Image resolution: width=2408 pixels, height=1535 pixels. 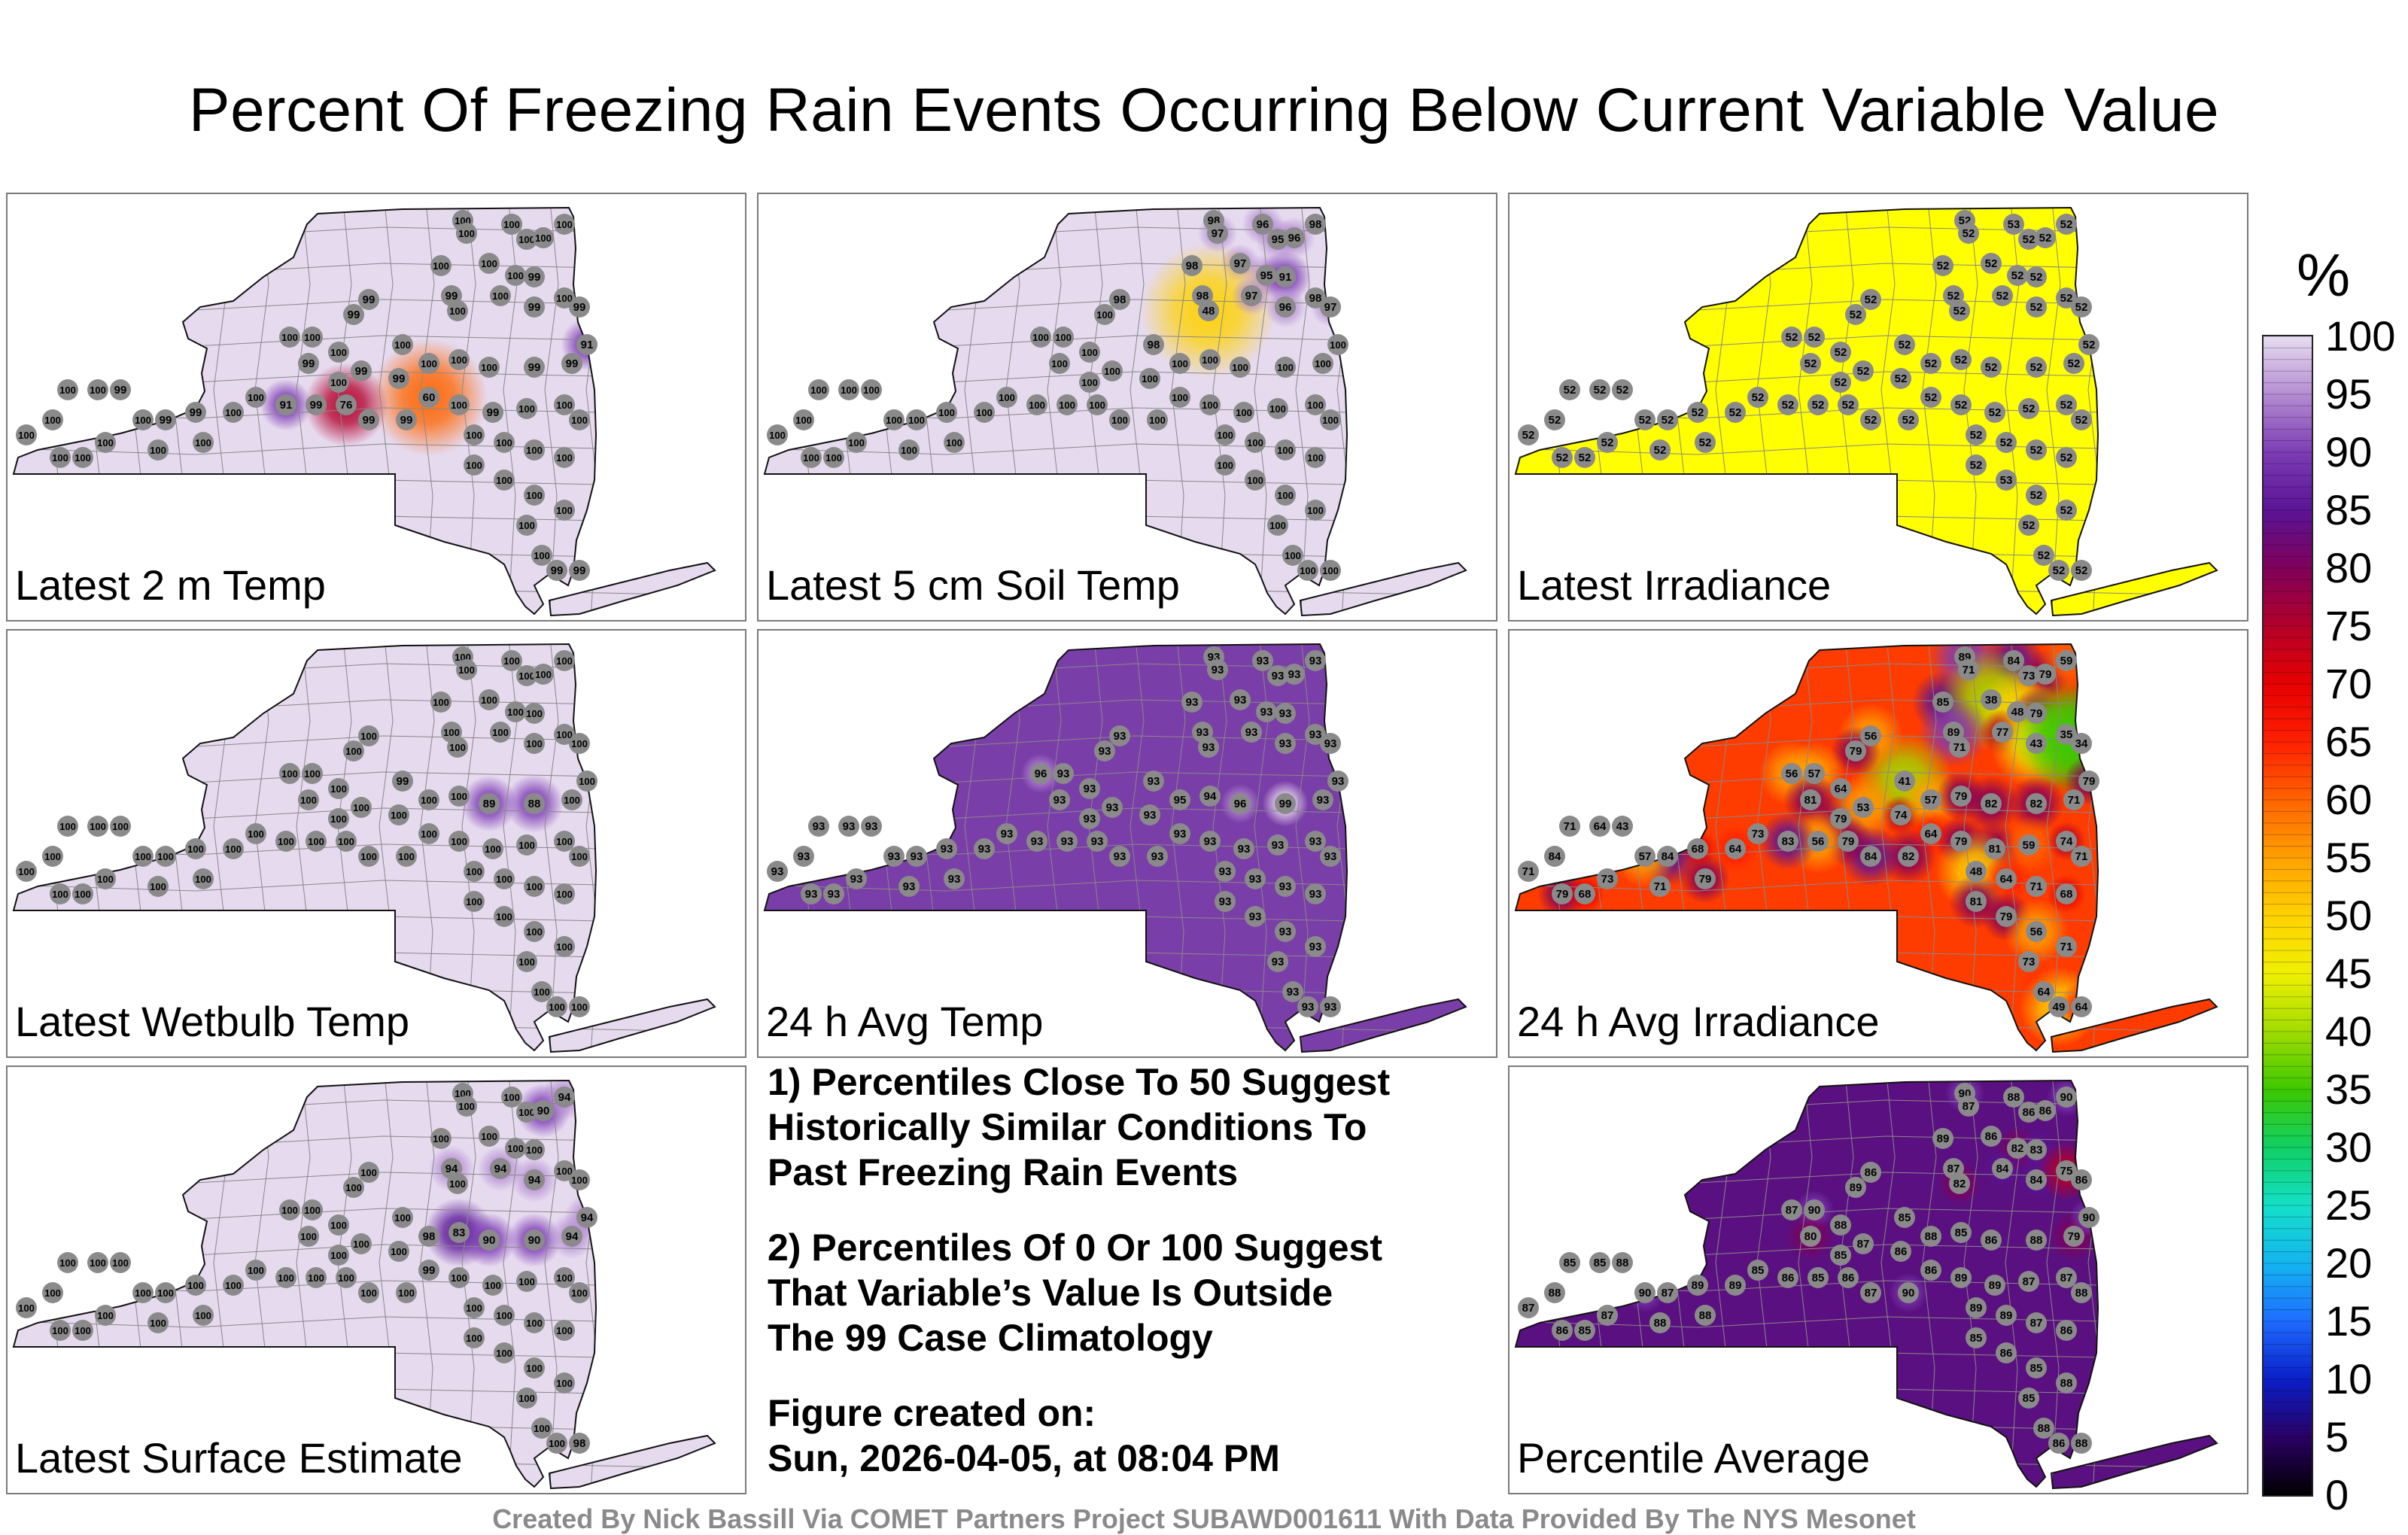 I want to click on station-value: 68, so click(x=1698, y=849).